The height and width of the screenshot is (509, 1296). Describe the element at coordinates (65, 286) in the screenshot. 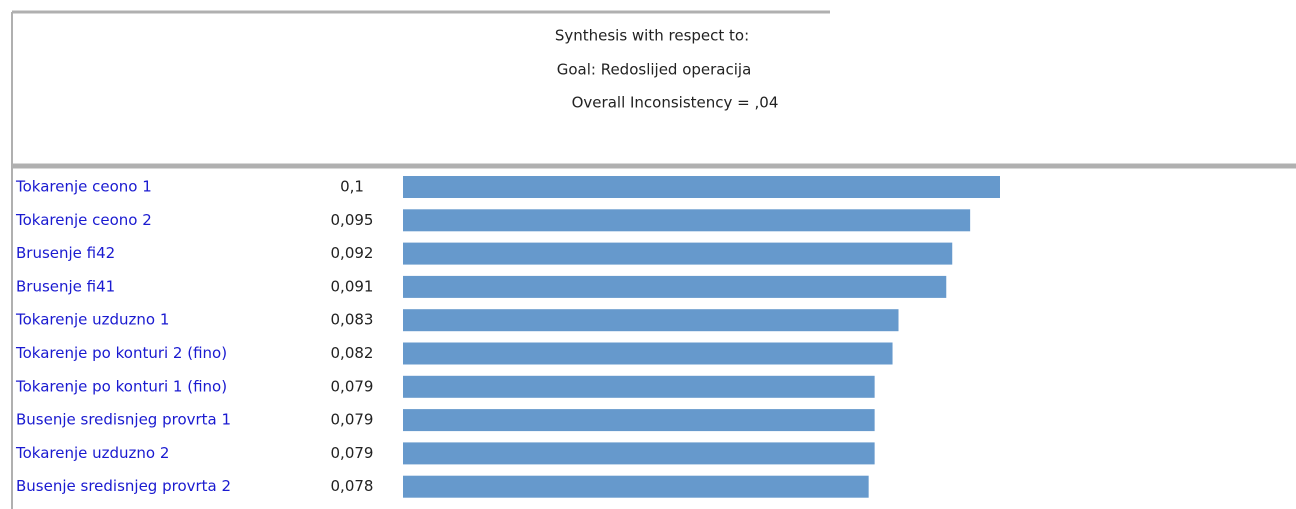

I see `category-label: Brusenje fi41` at that location.